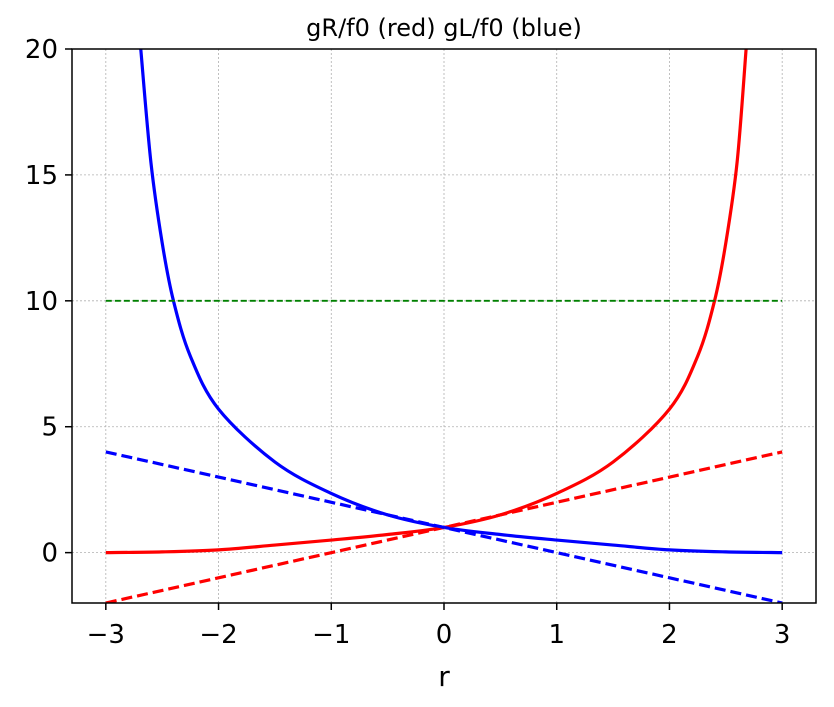 Image resolution: width=834 pixels, height=707 pixels. Describe the element at coordinates (444, 28) in the screenshot. I see `chart-title: gR/f0 (red) gL/f0 (blue)` at that location.